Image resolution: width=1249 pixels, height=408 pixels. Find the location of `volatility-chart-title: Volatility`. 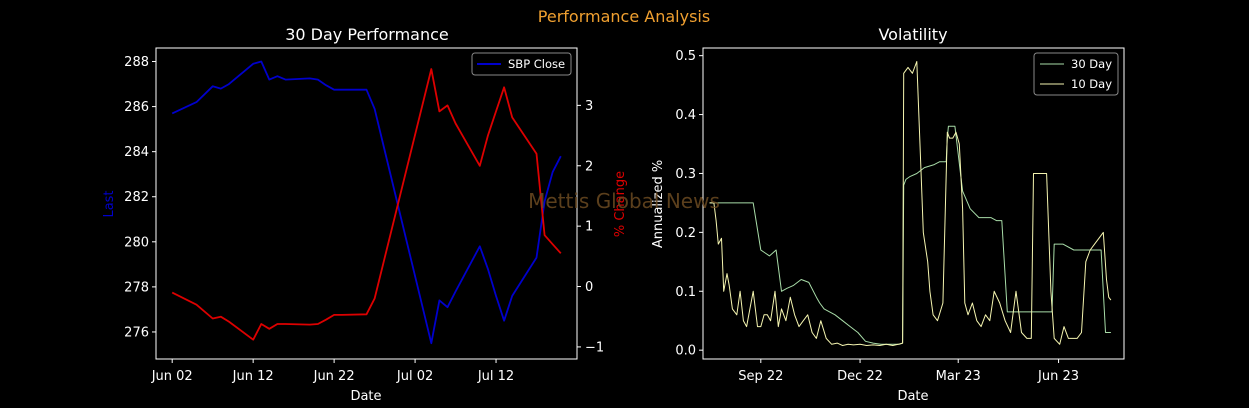

volatility-chart-title: Volatility is located at coordinates (912, 34).